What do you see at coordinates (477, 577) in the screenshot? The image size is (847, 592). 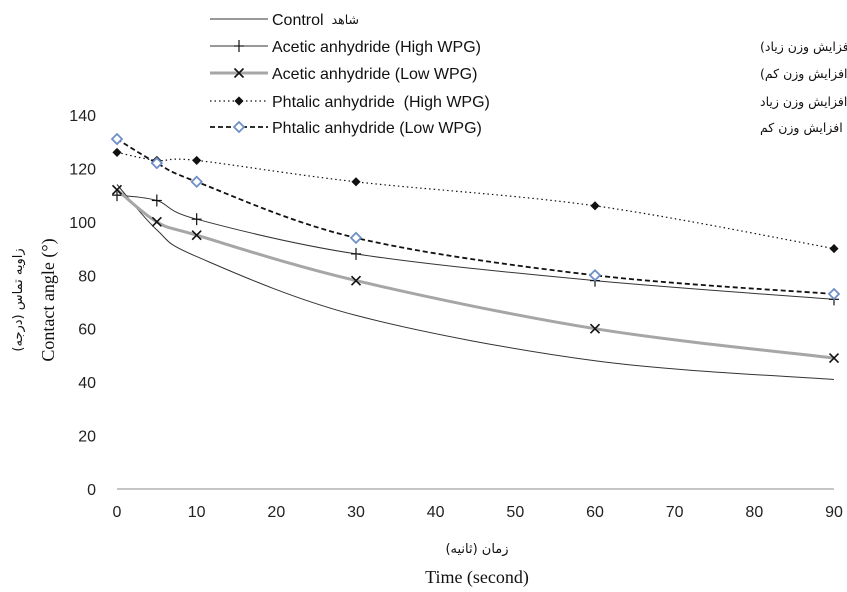 I see `x-axis-label: Time (second)` at bounding box center [477, 577].